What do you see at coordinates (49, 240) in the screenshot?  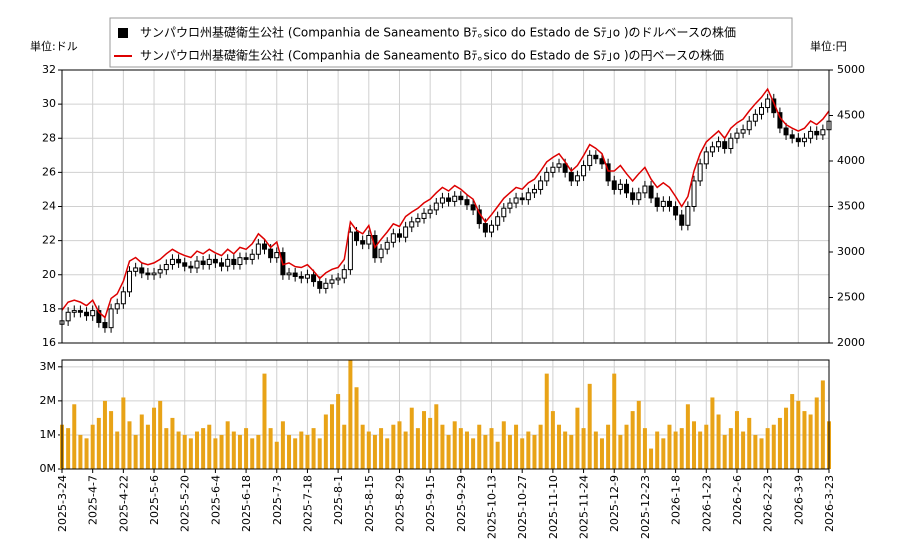 I see `y-tick-label: 22` at bounding box center [49, 240].